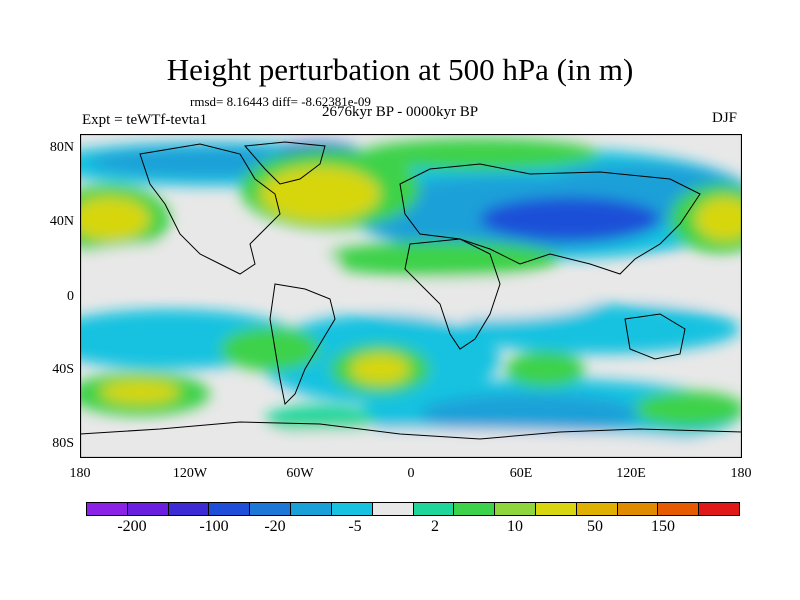 This screenshot has height=600, width=800. I want to click on stats-line: rmsd= 8.16443 diff= -8.62381e-09, so click(280, 101).